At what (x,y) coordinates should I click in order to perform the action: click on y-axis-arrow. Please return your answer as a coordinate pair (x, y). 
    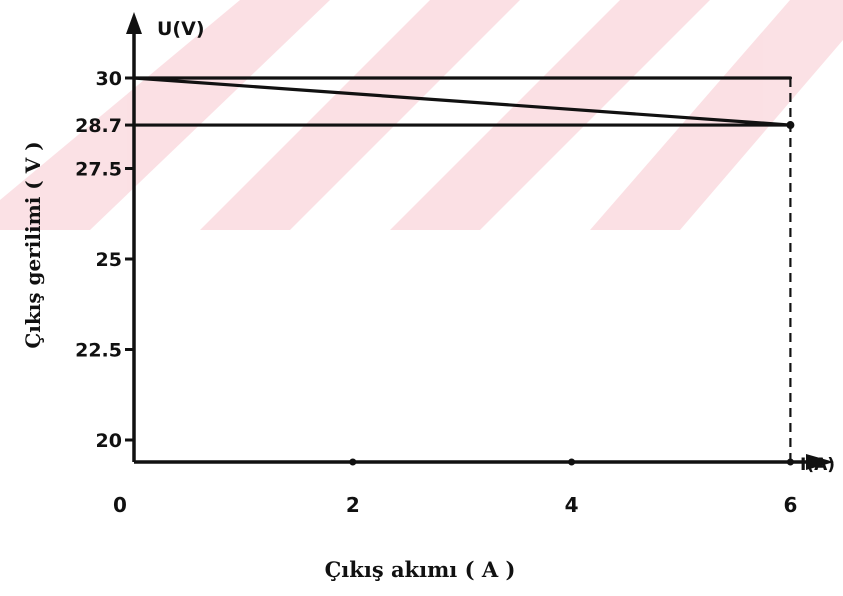
    Looking at the image, I should click on (134, 23).